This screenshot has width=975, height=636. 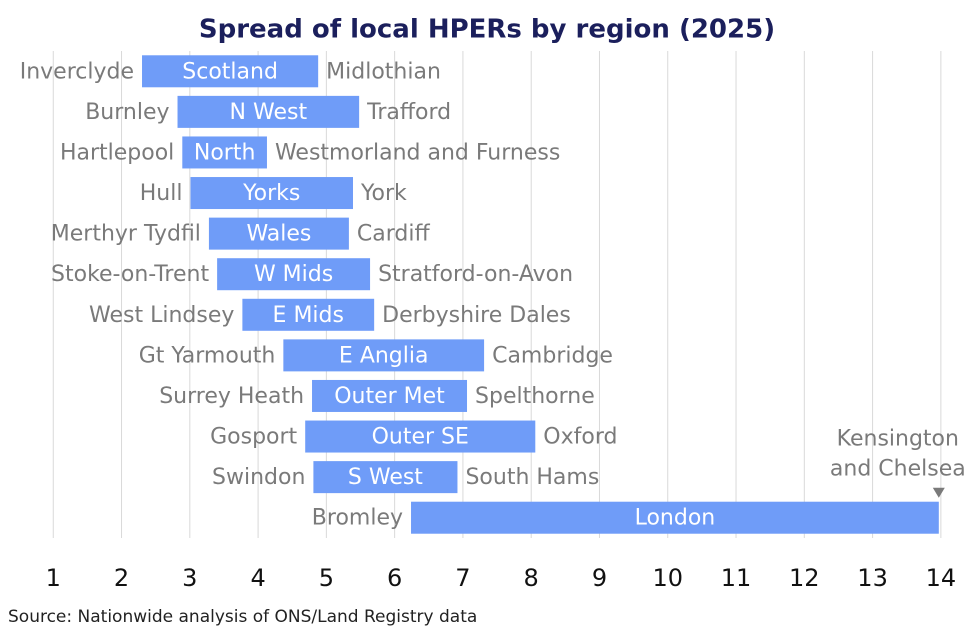 What do you see at coordinates (667, 578) in the screenshot?
I see `x-tick-label: 10` at bounding box center [667, 578].